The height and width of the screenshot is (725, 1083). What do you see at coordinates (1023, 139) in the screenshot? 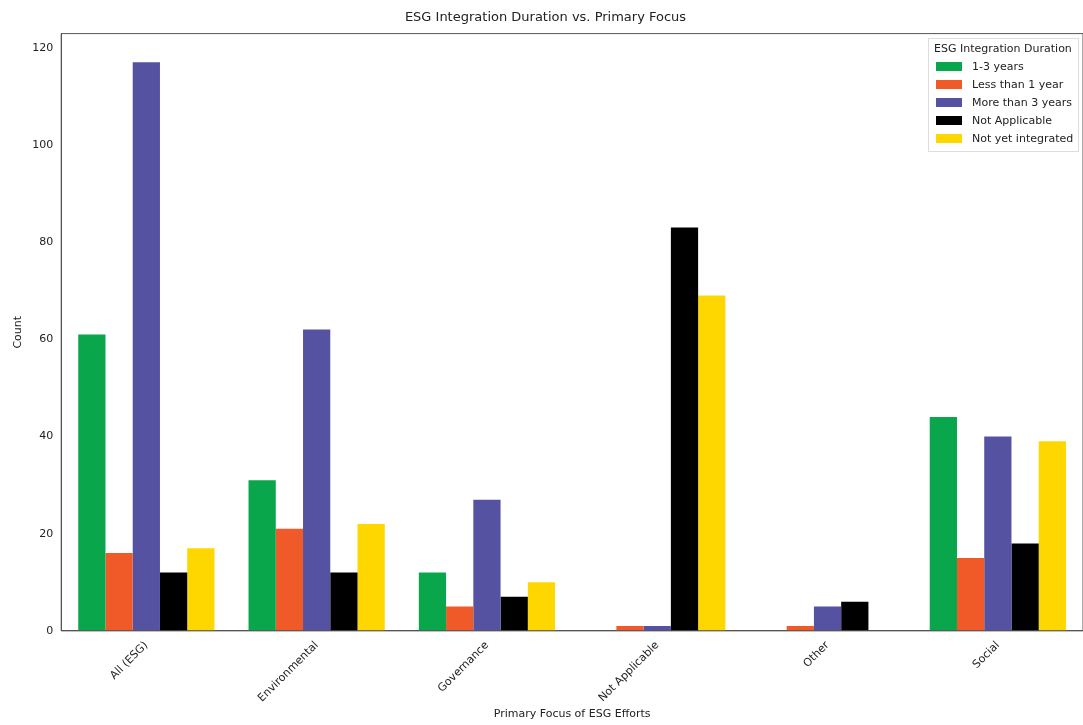
I see `legend-label: Not yet integrated` at bounding box center [1023, 139].